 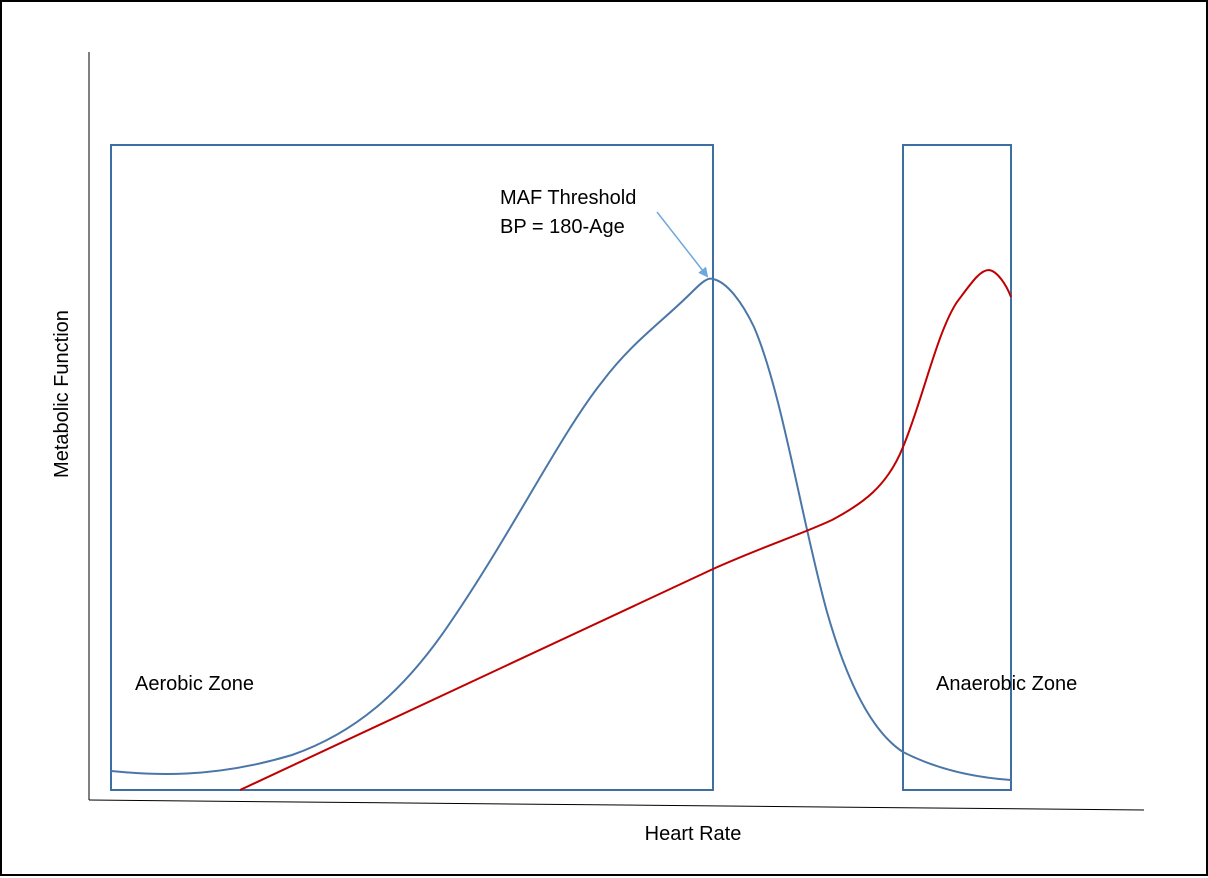 I want to click on threshold-label-line1: MAF Threshold, so click(x=568, y=198).